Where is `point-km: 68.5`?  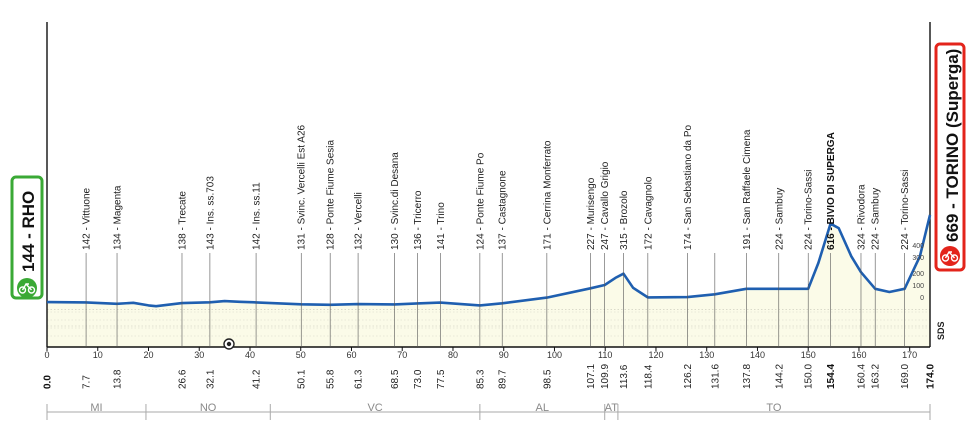 point-km: 68.5 is located at coordinates (395, 379).